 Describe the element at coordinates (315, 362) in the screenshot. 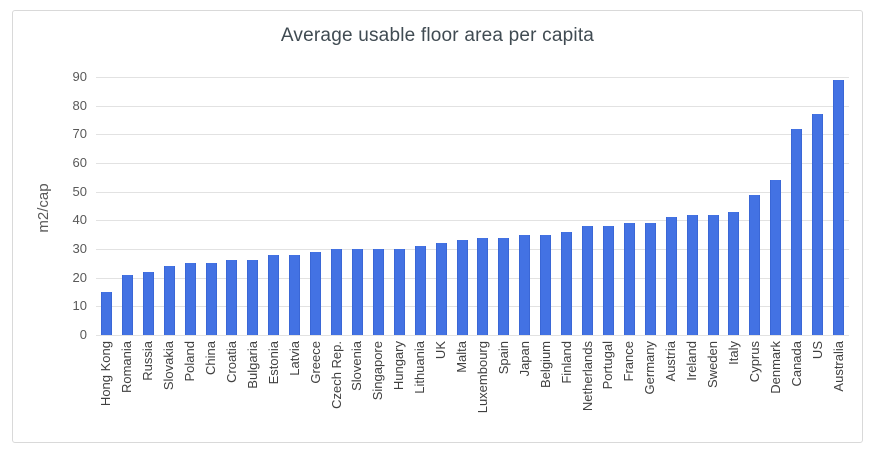

I see `x-tick-label: Greece` at that location.